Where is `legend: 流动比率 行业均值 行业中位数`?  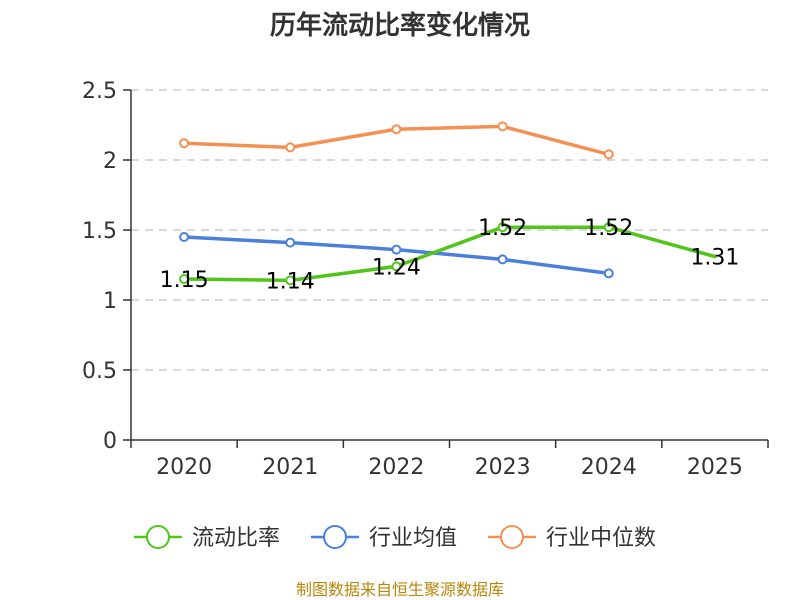 legend: 流动比率 行业均值 行业中位数 is located at coordinates (395, 538).